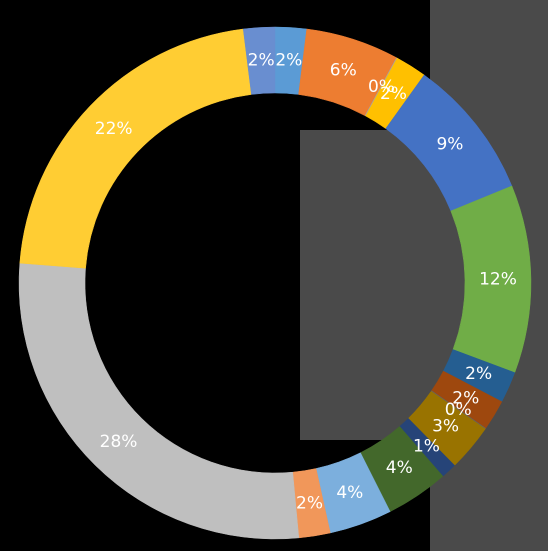 This screenshot has height=551, width=548. I want to click on slice, so click(259, 60).